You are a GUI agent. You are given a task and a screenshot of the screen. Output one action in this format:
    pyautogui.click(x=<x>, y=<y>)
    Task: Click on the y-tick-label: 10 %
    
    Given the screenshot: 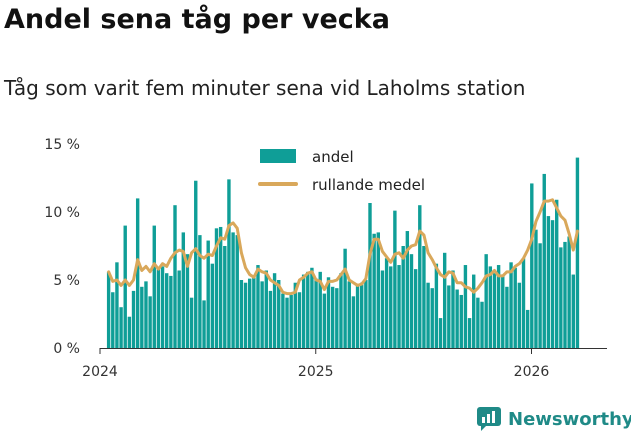 What is the action you would take?
    pyautogui.click(x=62, y=213)
    